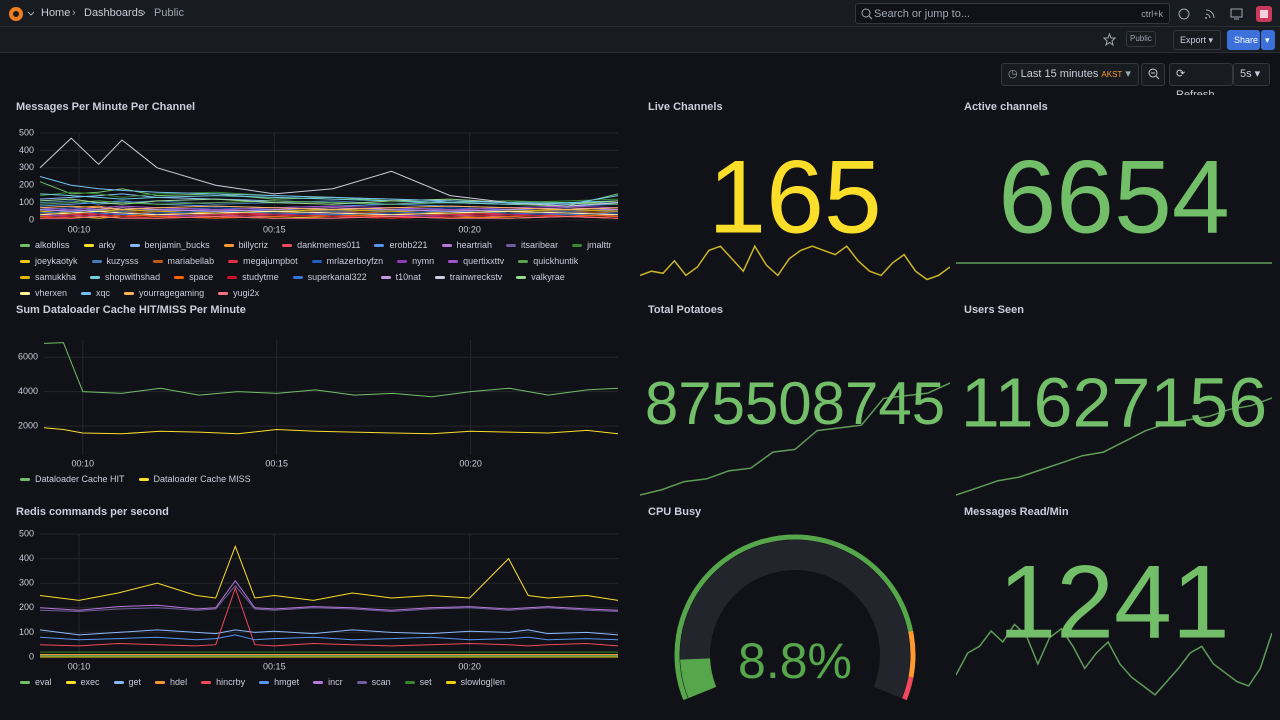  Describe the element at coordinates (179, 682) in the screenshot. I see `legend-label: hdel` at that location.